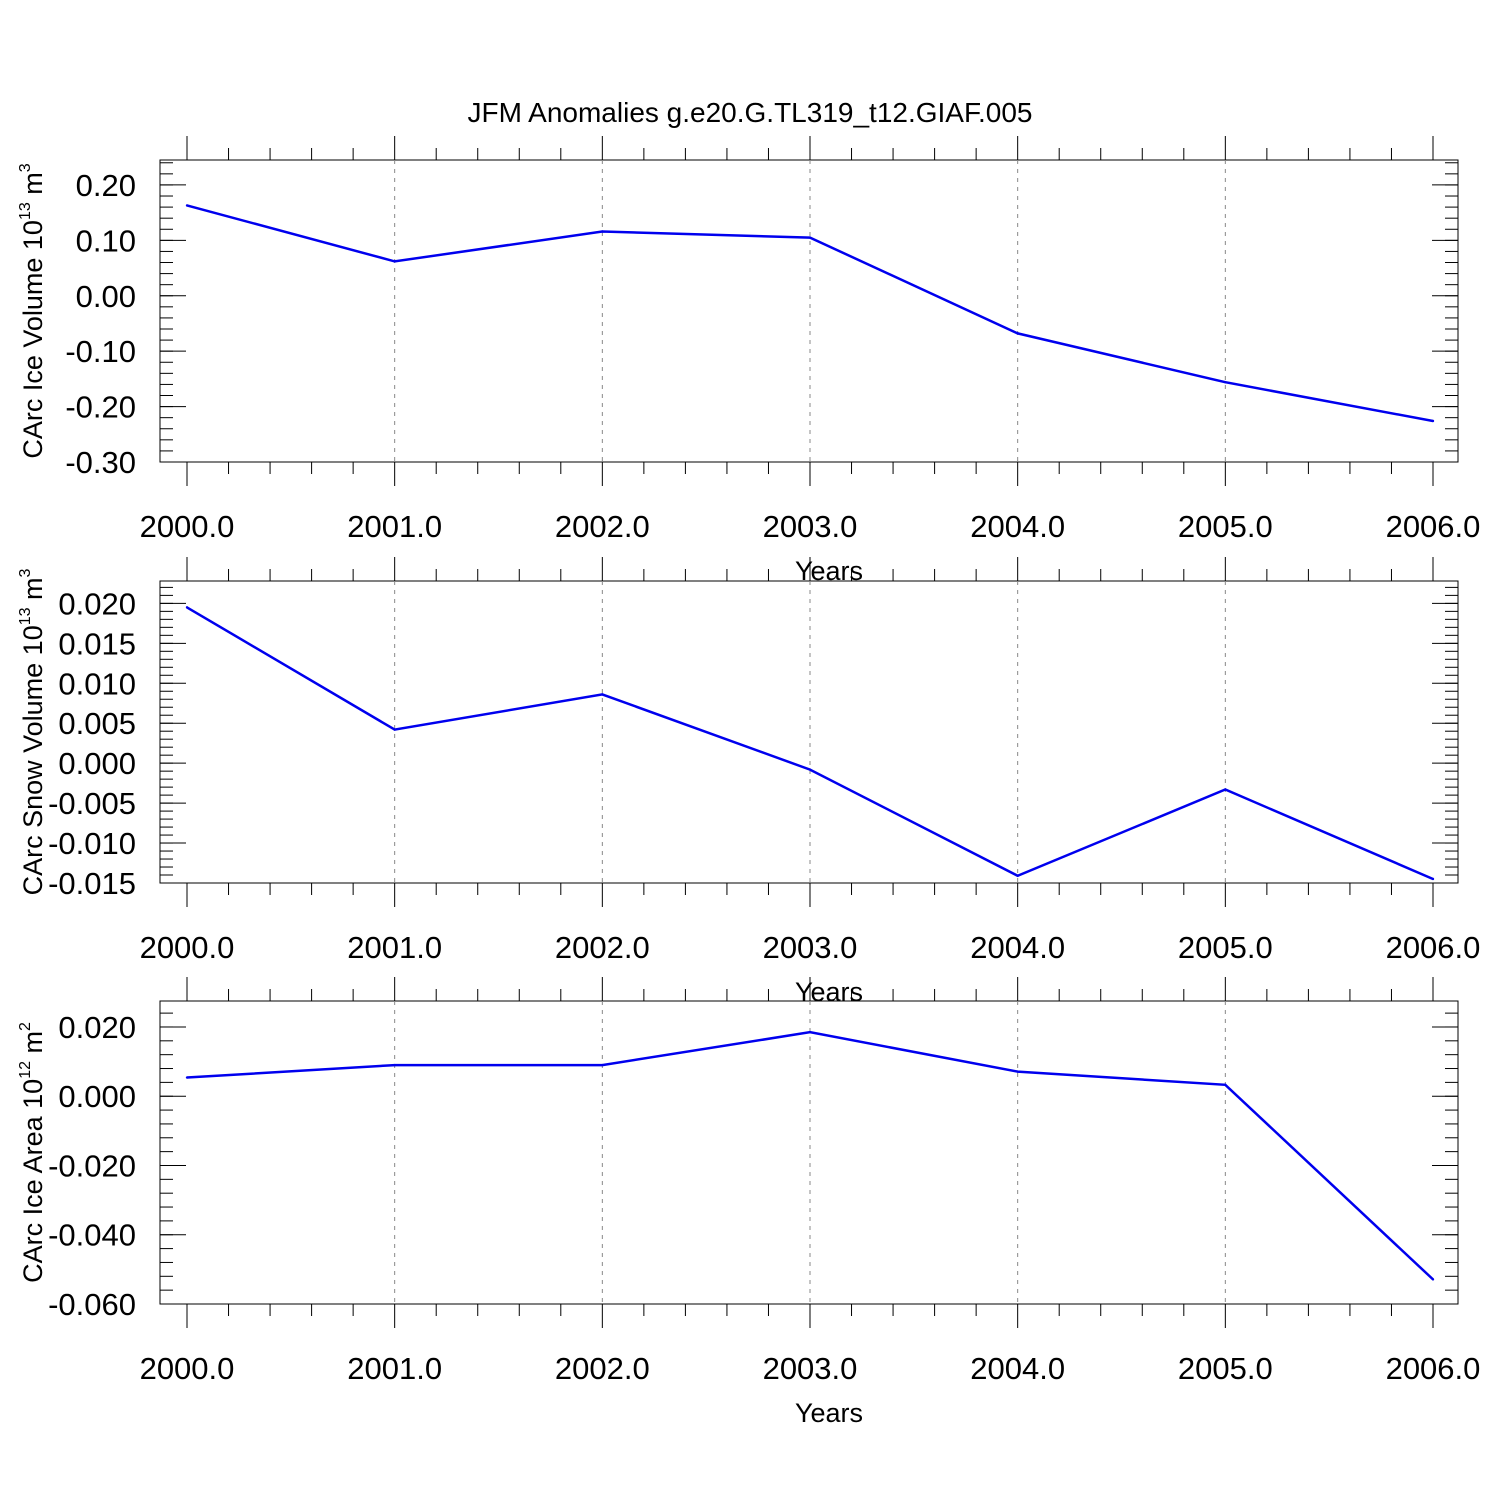 The image size is (1500, 1500). Describe the element at coordinates (92, 803) in the screenshot. I see `y-tick-label: -0.005` at that location.